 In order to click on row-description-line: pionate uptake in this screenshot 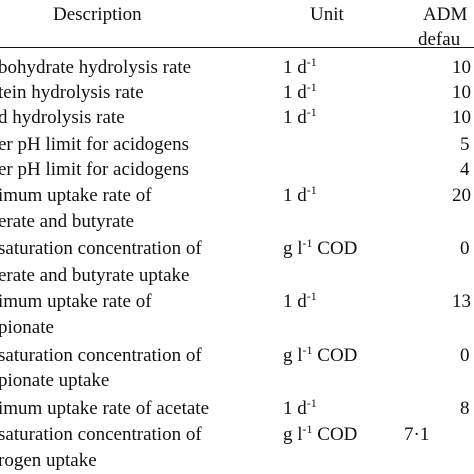, I will do `click(55, 380)`.